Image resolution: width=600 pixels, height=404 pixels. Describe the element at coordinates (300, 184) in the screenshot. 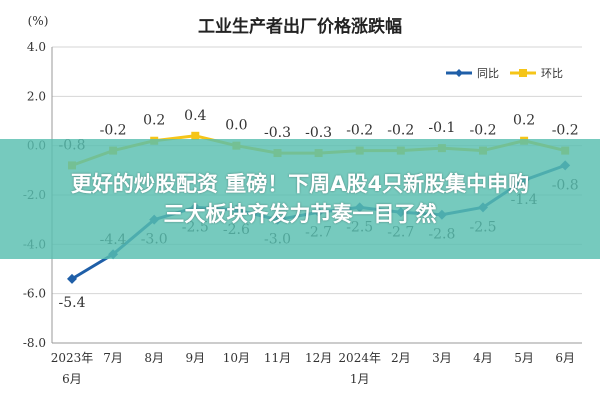

I see `banner-line-1: 更好的炒股配资 重磅！下周A股4只新股集中申购` at that location.